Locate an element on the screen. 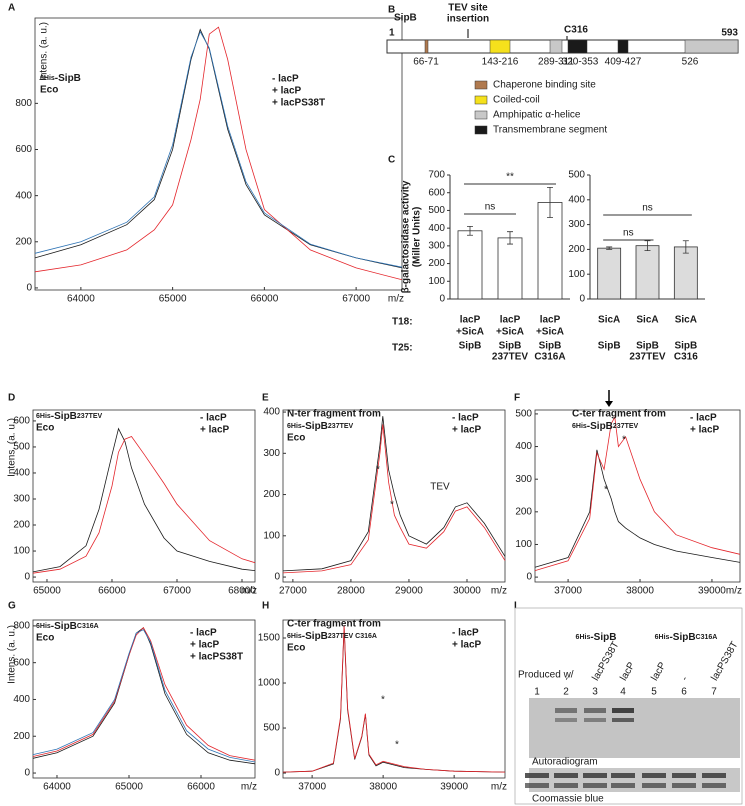  region-label: 320-353 is located at coordinates (580, 62).